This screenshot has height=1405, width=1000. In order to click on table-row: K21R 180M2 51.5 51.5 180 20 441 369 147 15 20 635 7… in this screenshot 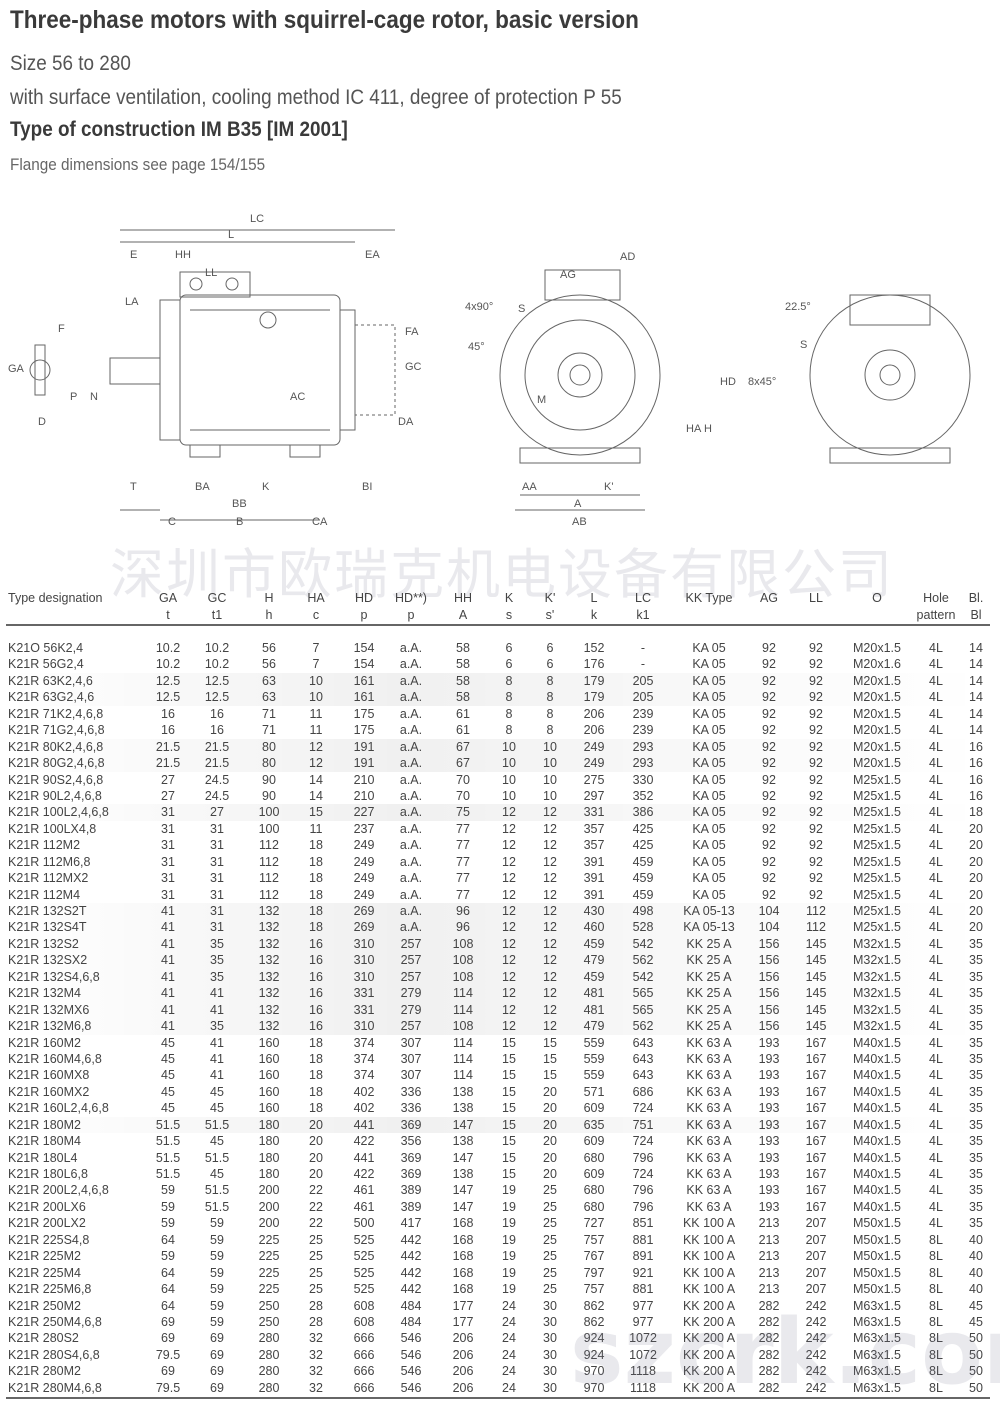, I will do `click(498, 1125)`.